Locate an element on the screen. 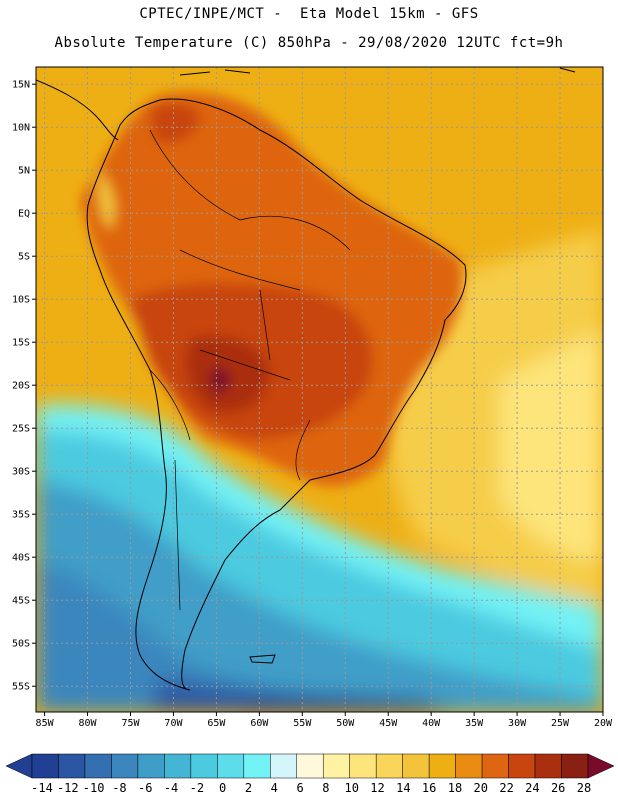  title-line-1: CPTEC/INPE/MCT - Eta Model 15km - GFS is located at coordinates (309, 14).